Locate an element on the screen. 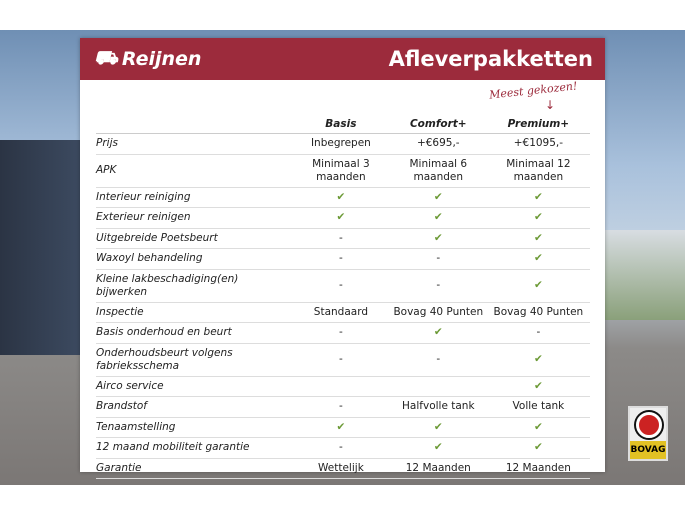 Image resolution: width=685 pixels, height=514 pixels. table-row: Brandstof - Halfvolle tank Volle tank is located at coordinates (343, 407).